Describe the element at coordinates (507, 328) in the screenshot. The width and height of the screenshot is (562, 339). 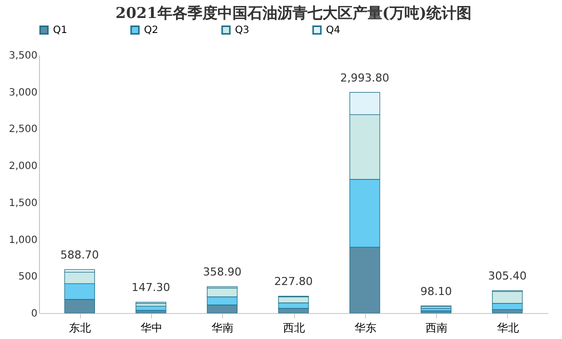
I see `x-tick-label: 华北` at that location.